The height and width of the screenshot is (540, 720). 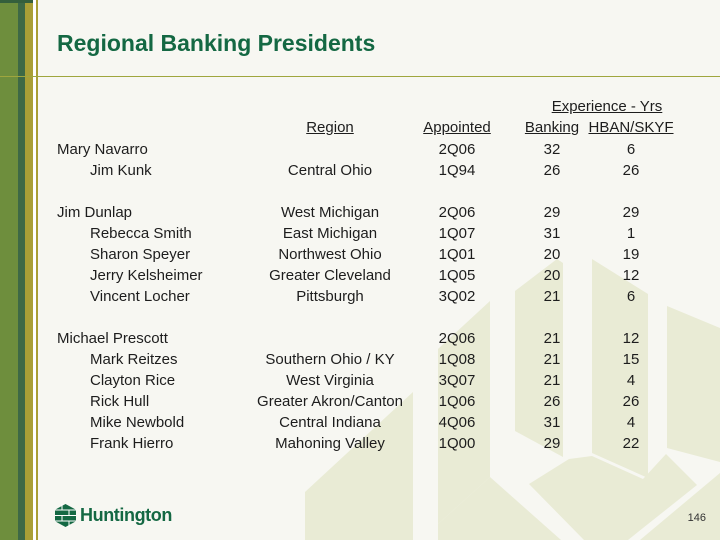 What do you see at coordinates (102, 149) in the screenshot?
I see `president-name: Mary Navarro` at bounding box center [102, 149].